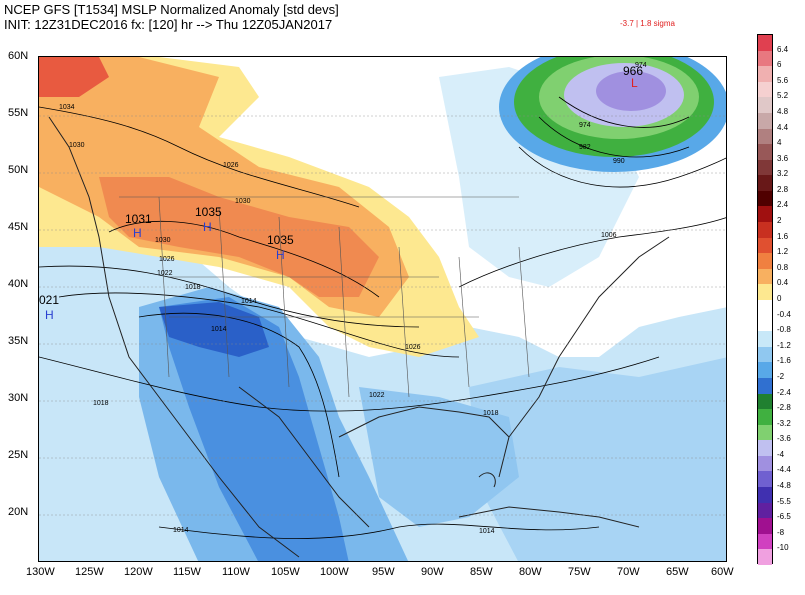 This screenshot has height=595, width=805. I want to click on colorbar-label: -4, so click(781, 454).